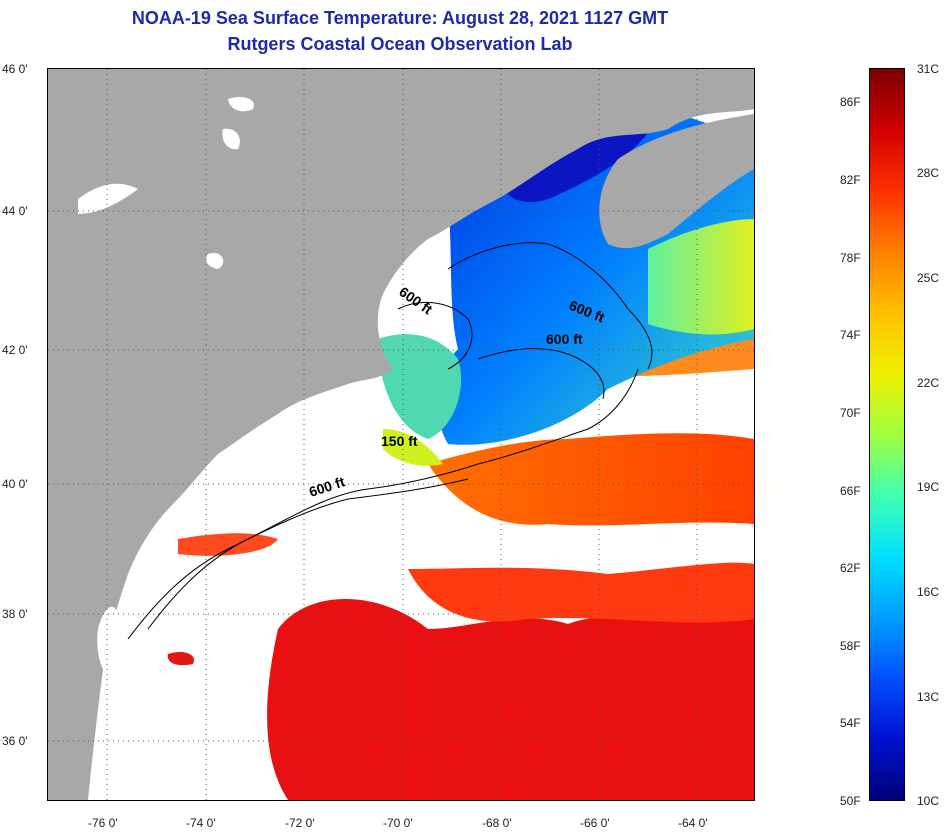  Describe the element at coordinates (928, 383) in the screenshot. I see `colorbar-c-22: 22C` at that location.